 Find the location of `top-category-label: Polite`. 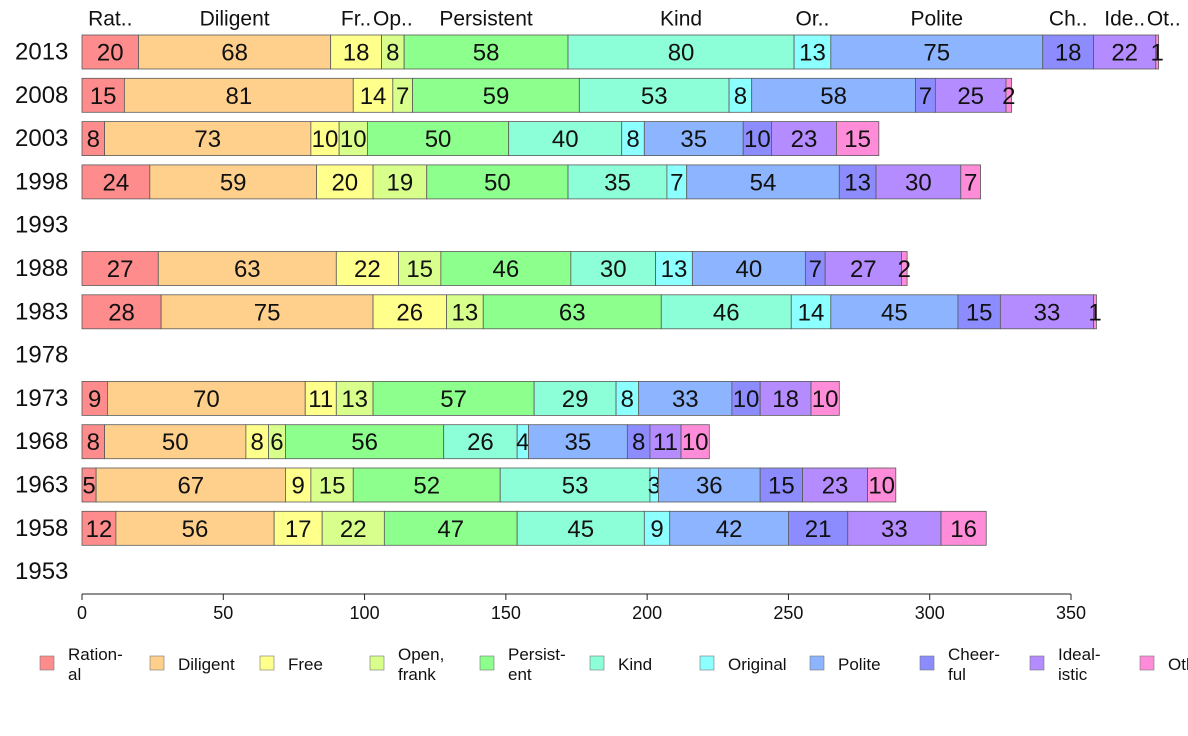

top-category-label: Polite is located at coordinates (937, 19).